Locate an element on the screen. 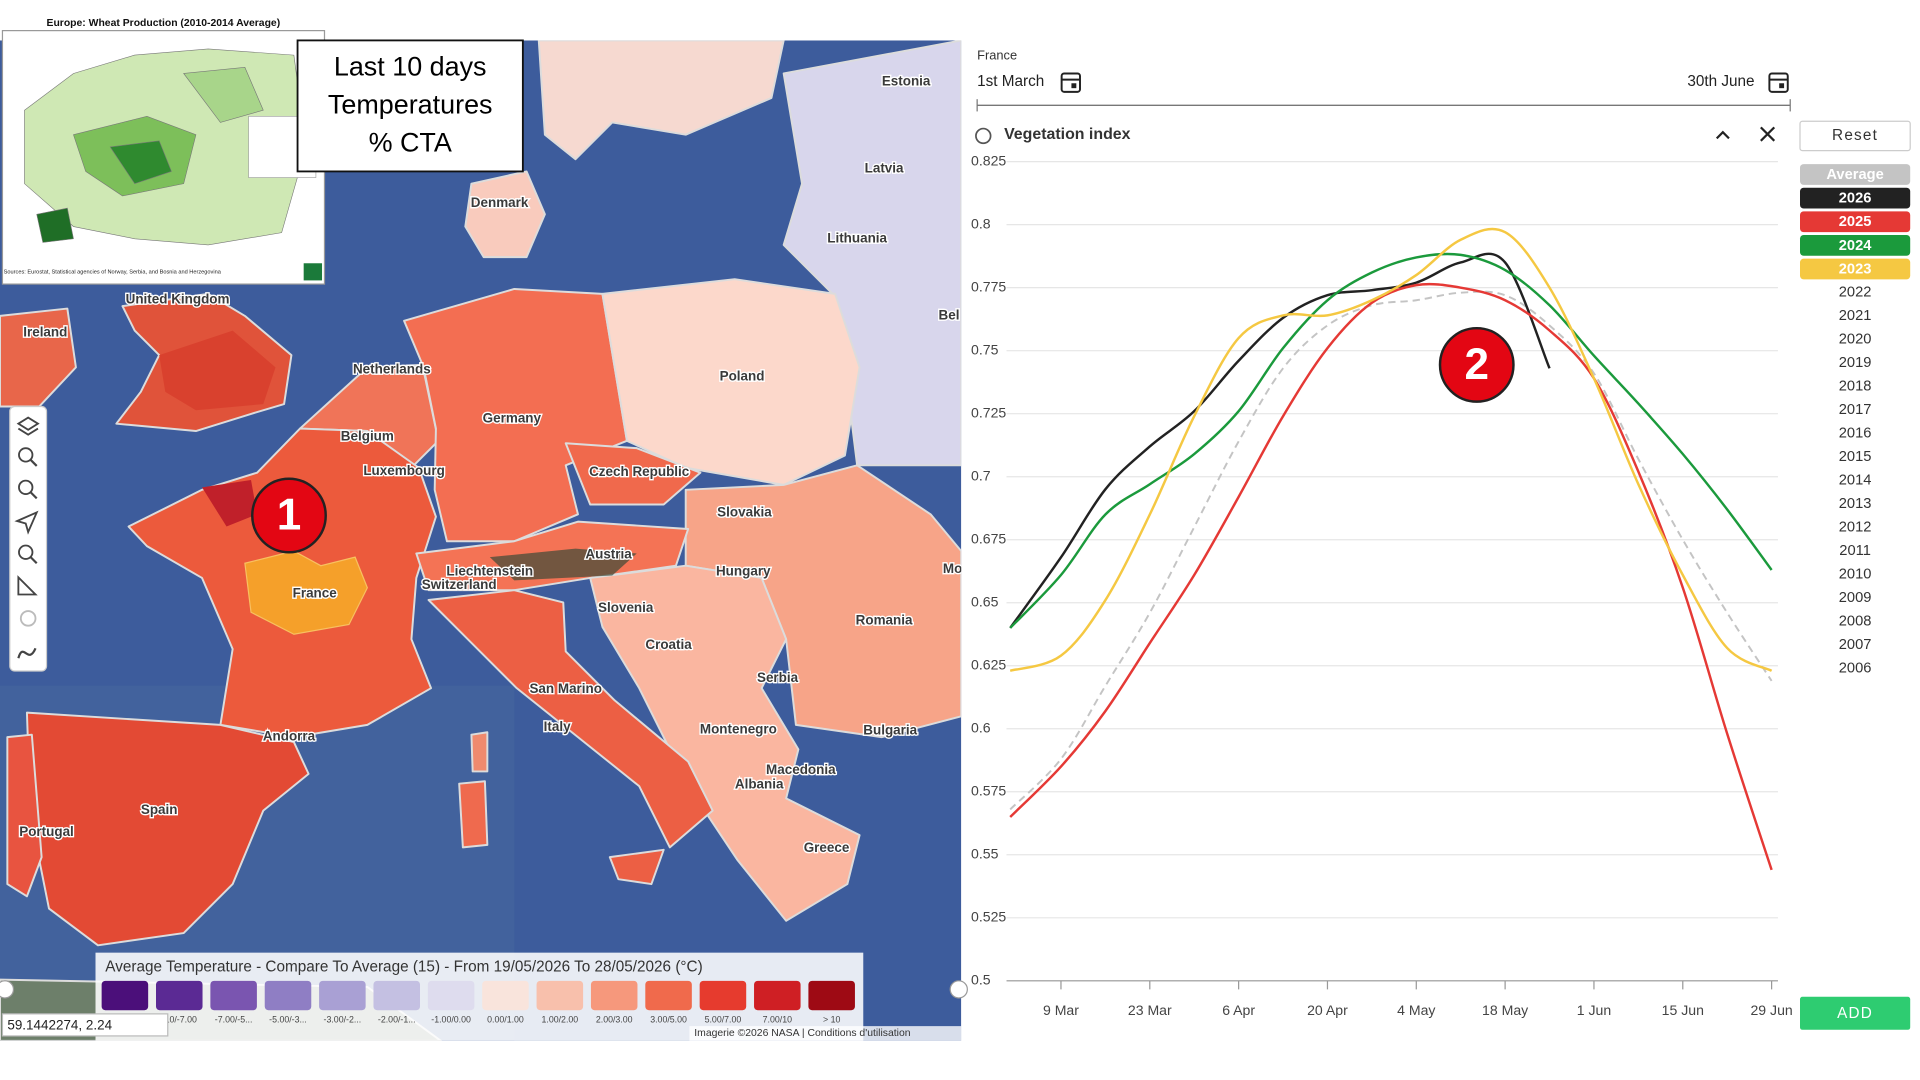 The width and height of the screenshot is (1920, 1080). year-option: 2013 is located at coordinates (1855, 504).